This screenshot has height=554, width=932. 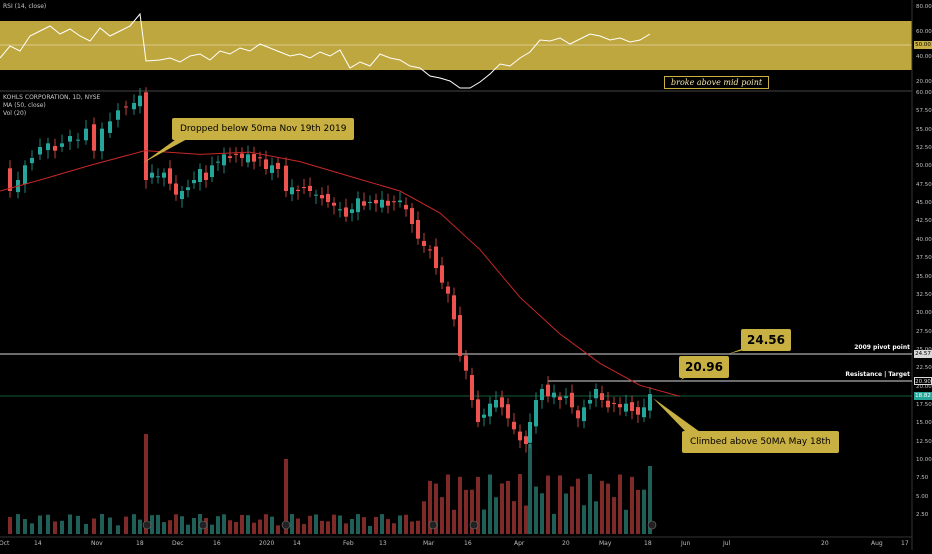 I want to click on rsi-label: RSI (14, close), so click(x=25, y=6).